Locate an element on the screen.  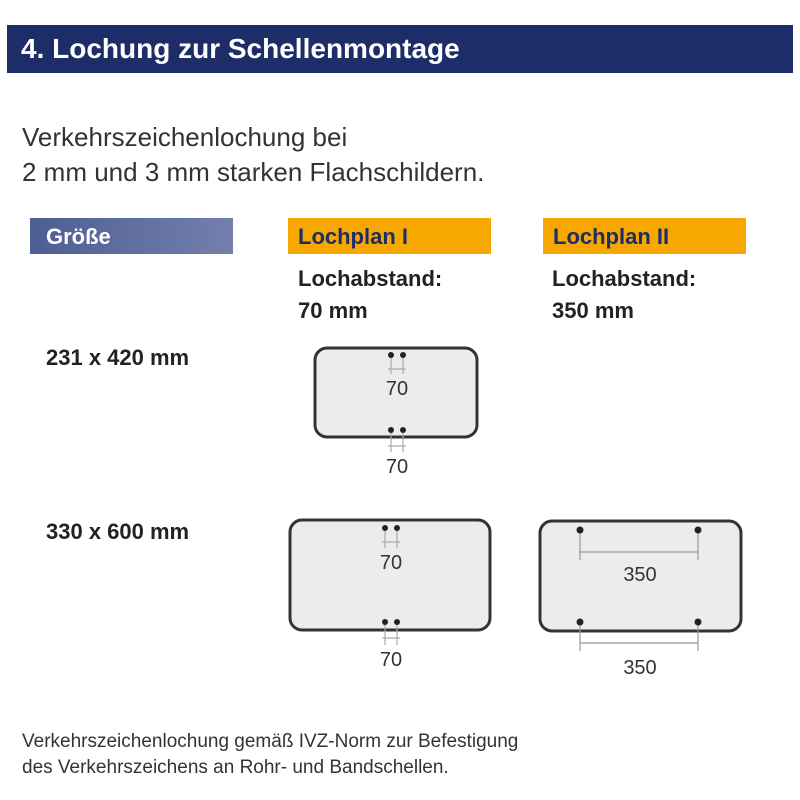
column-header-size: Größe is located at coordinates (131, 236).